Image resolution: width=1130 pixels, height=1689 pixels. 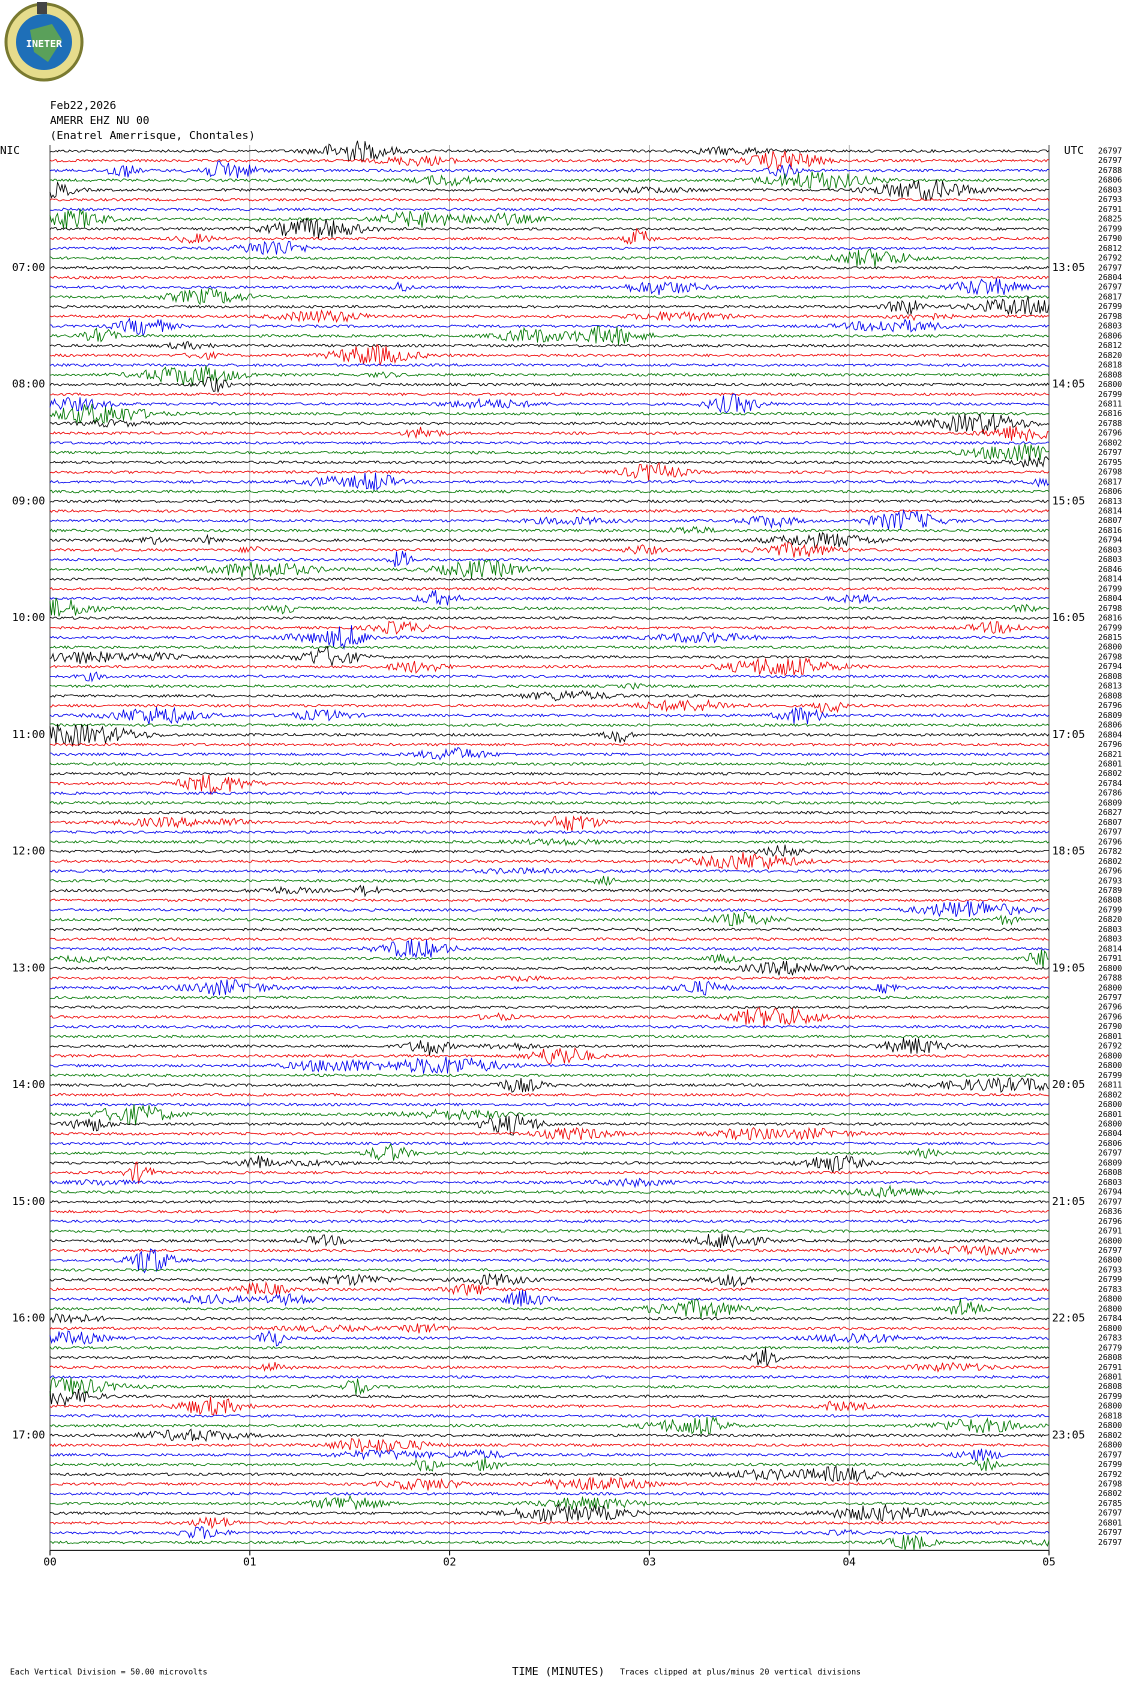 What do you see at coordinates (449, 1561) in the screenshot?
I see `x-tick-label: 02` at bounding box center [449, 1561].